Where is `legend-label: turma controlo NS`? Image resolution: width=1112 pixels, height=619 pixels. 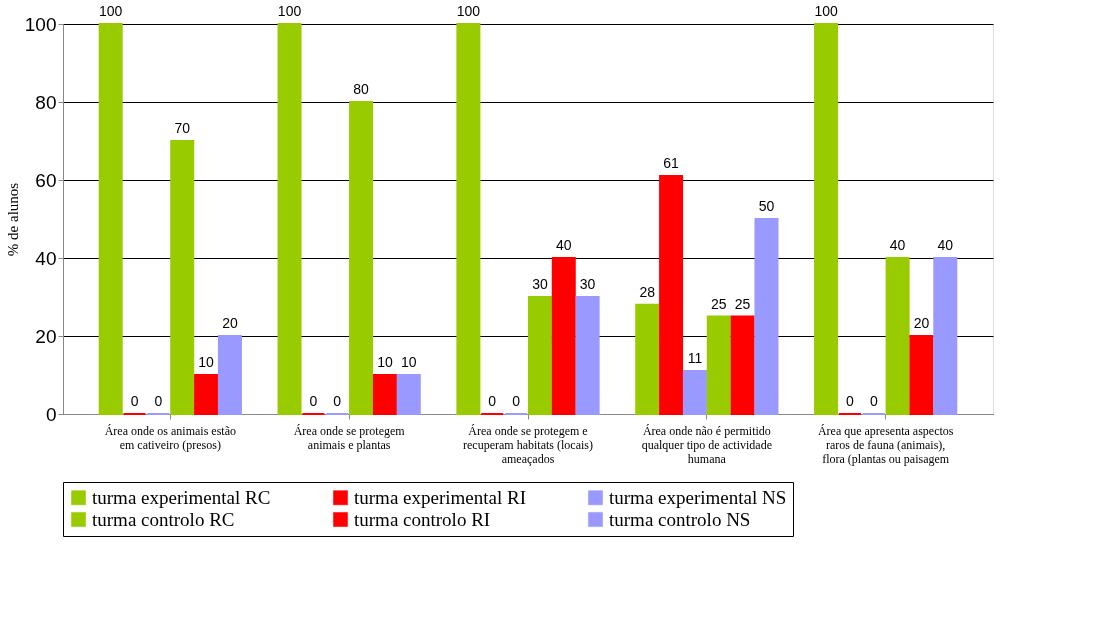 legend-label: turma controlo NS is located at coordinates (680, 519).